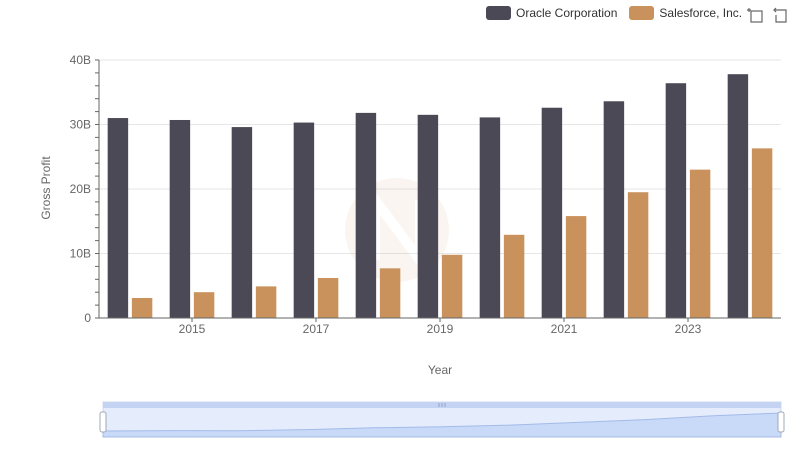 The image size is (800, 461). What do you see at coordinates (552, 212) in the screenshot?
I see `bar-oracle-2021` at bounding box center [552, 212].